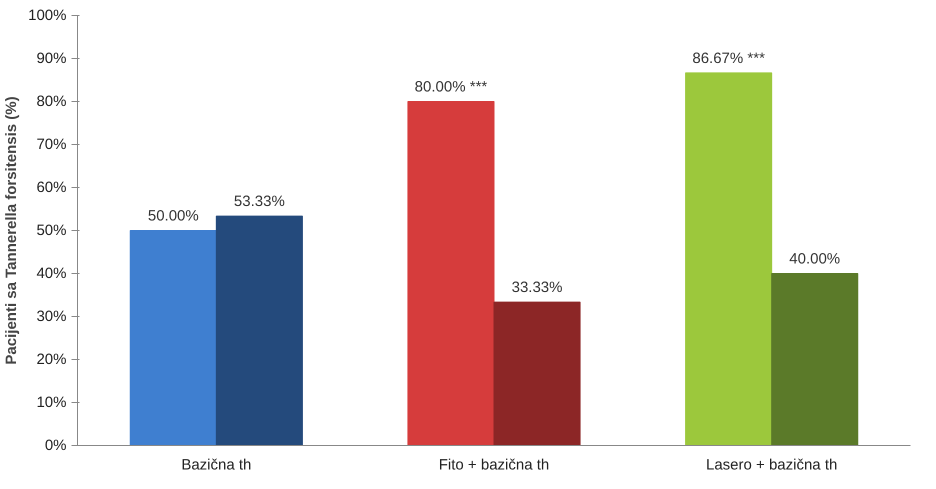 The height and width of the screenshot is (489, 936). What do you see at coordinates (11, 230) in the screenshot?
I see `y-axis-title: Pacijenti sa Tannerella forsitensis (%)` at bounding box center [11, 230].